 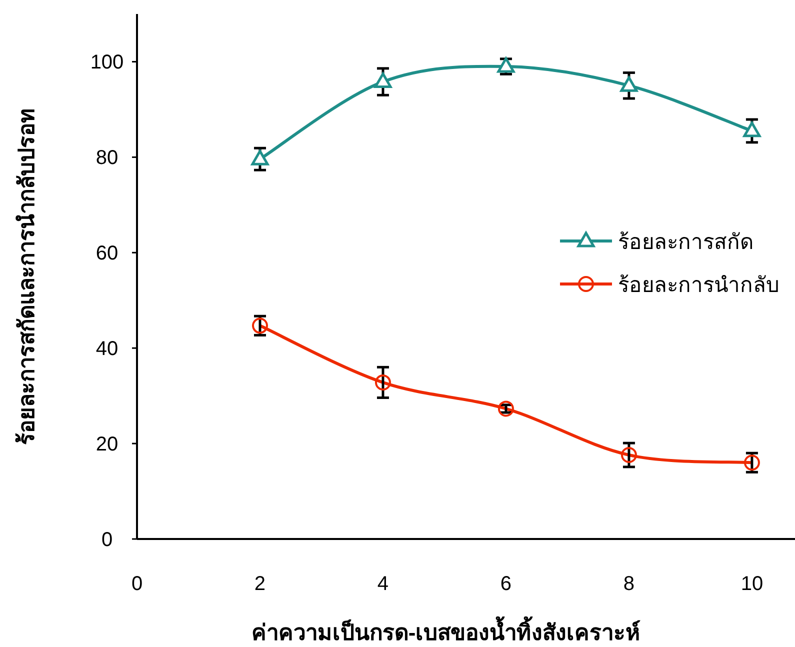 What do you see at coordinates (107, 540) in the screenshot?
I see `y-tick-label: 0` at bounding box center [107, 540].